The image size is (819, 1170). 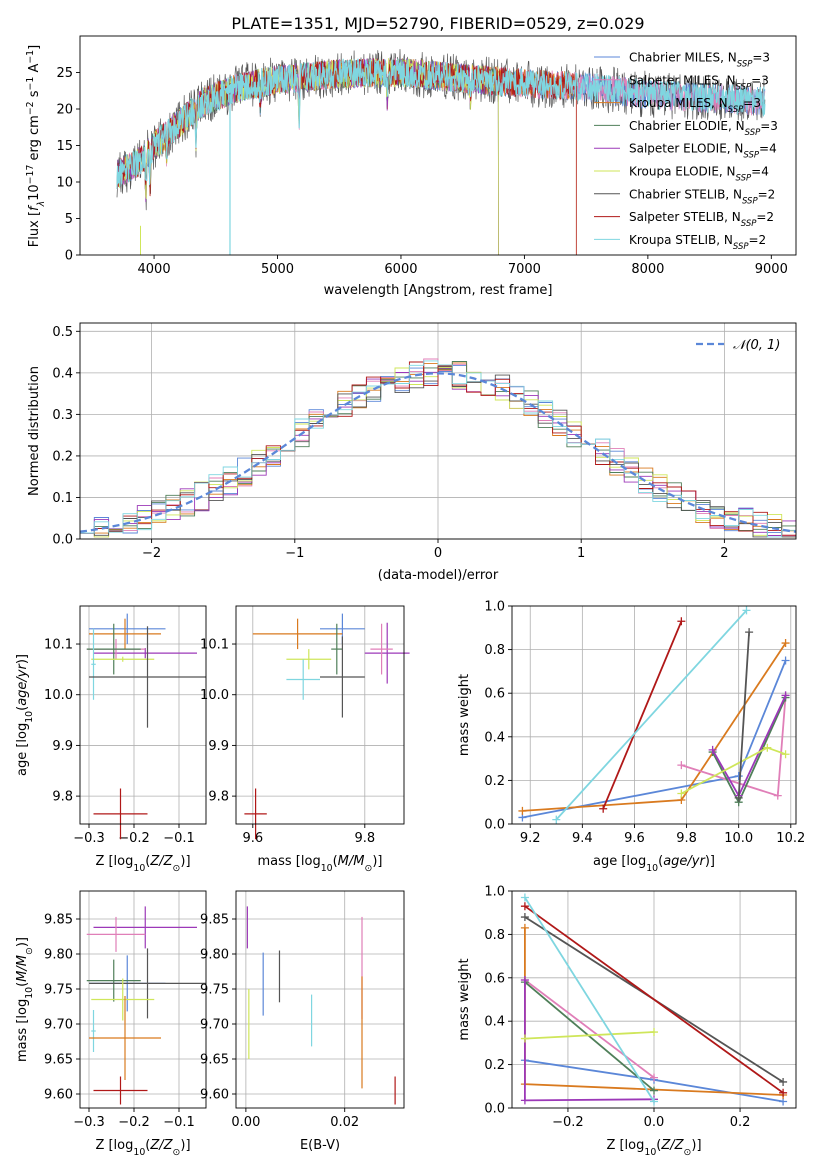 I want to click on y-tick-label: 9.60, so click(x=58, y=1095).